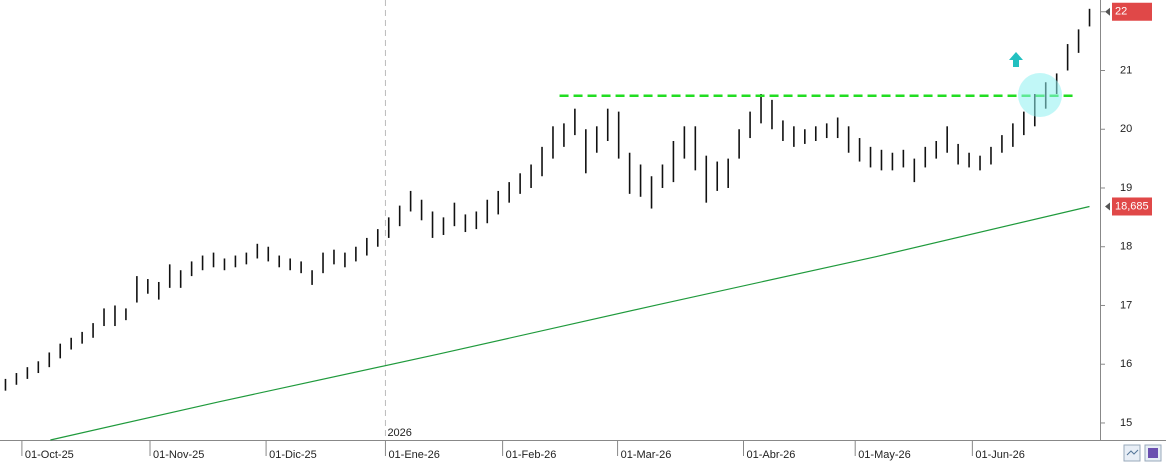  Describe the element at coordinates (413, 455) in the screenshot. I see `x-tick-label: 01-Ene-26` at that location.